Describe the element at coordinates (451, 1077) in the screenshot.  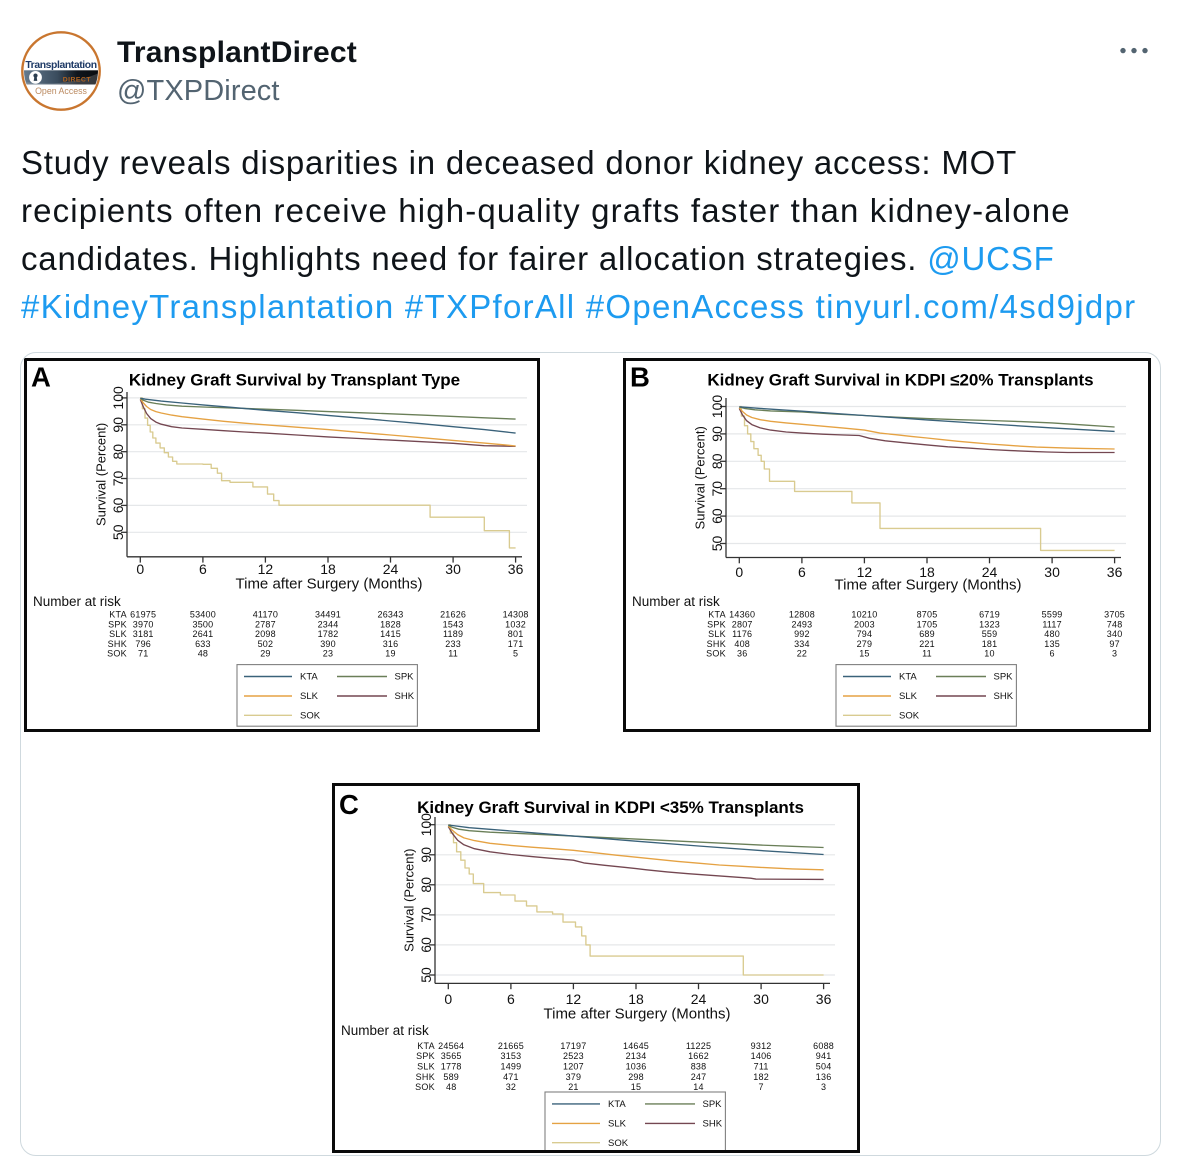
I see `svg-text: 589` at that location.